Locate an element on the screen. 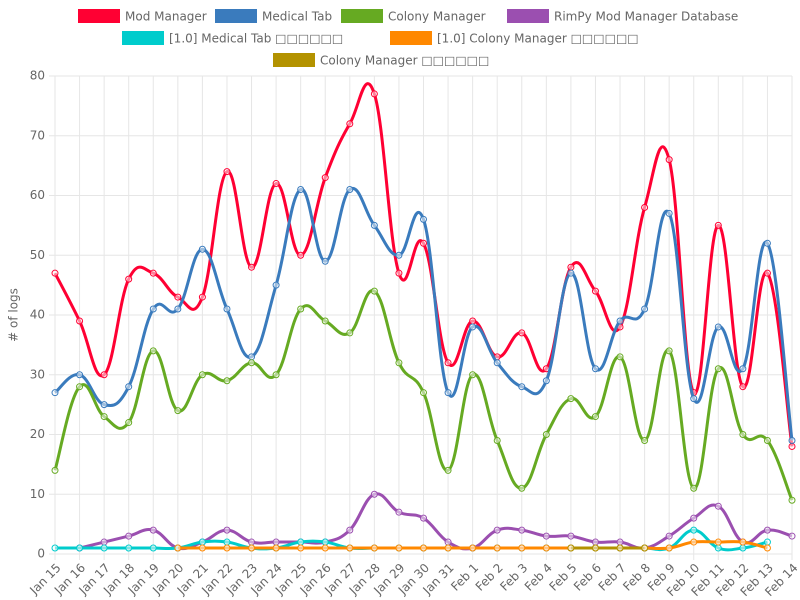 This screenshot has width=800, height=600. x-tick-label: Feb 2 is located at coordinates (489, 577).